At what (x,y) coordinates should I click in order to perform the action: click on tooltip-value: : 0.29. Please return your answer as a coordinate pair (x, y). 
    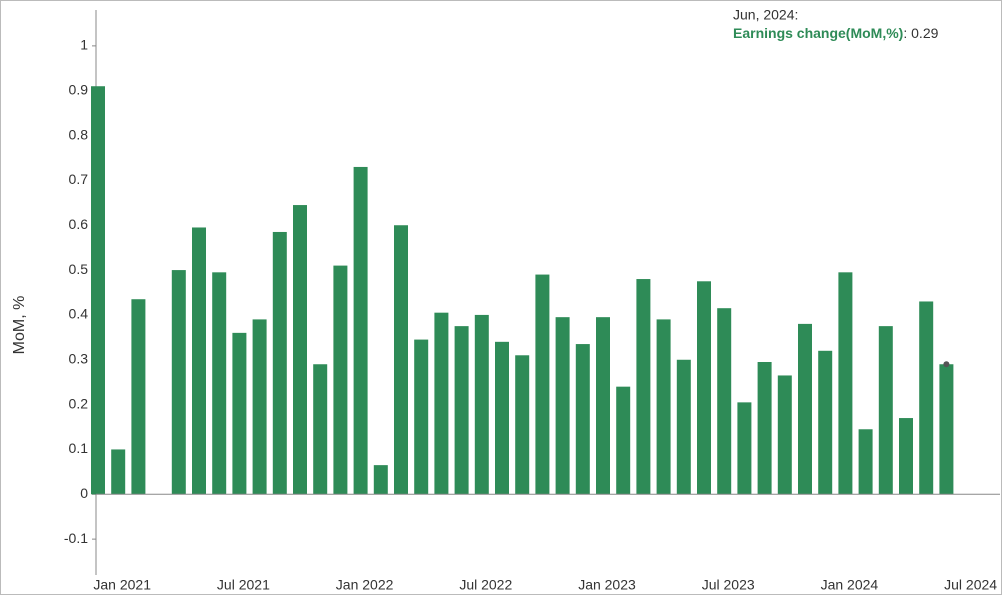
    Looking at the image, I should click on (920, 33).